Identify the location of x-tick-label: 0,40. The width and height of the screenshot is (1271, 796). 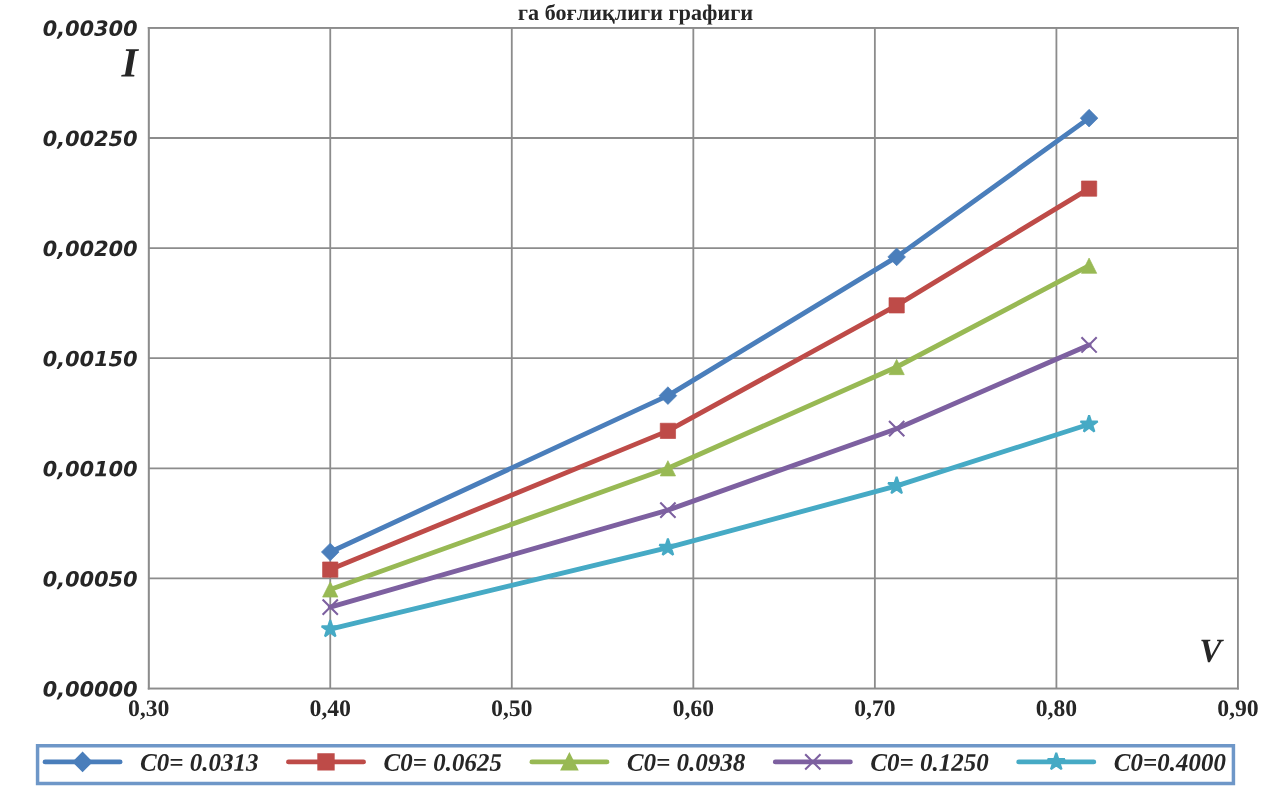
(330, 710).